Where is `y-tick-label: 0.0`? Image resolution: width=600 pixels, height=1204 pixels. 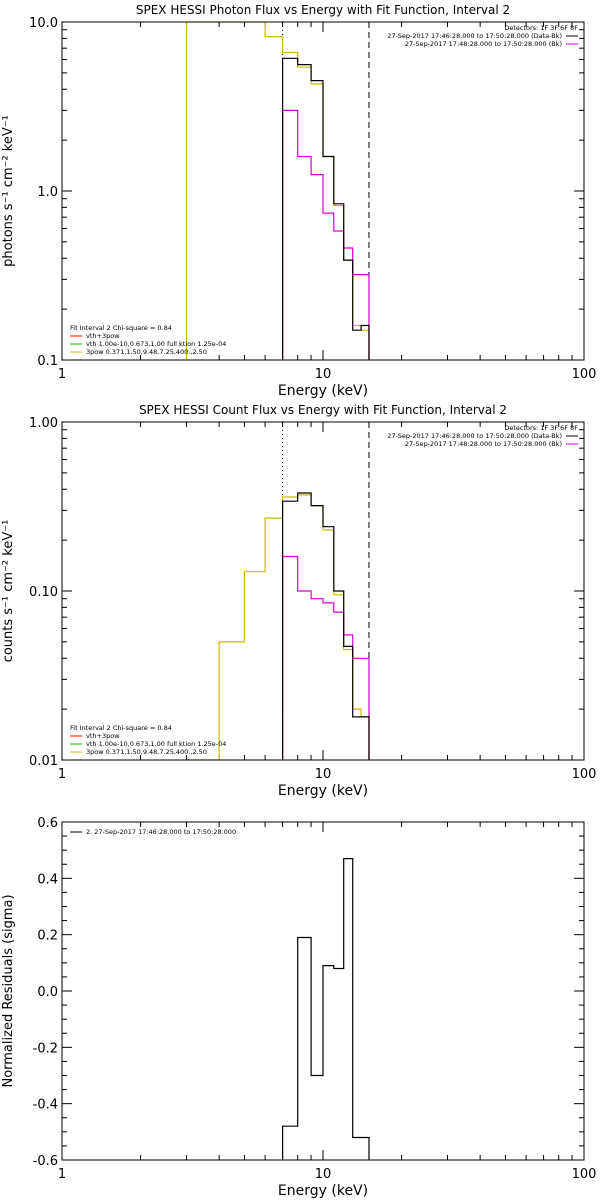 y-tick-label: 0.0 is located at coordinates (47, 992).